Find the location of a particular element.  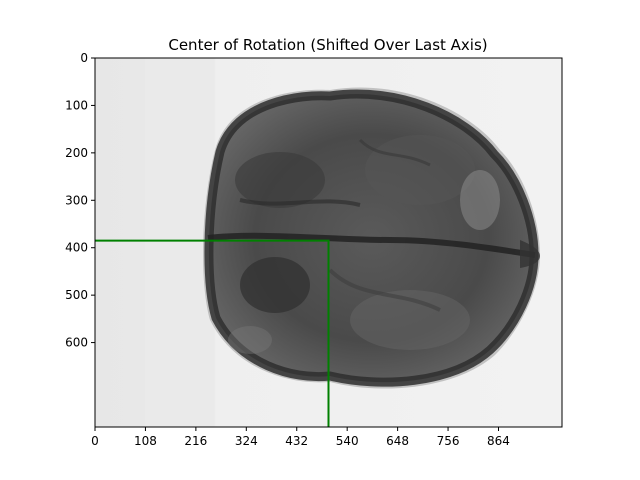

walnut-tip is located at coordinates (530, 254).